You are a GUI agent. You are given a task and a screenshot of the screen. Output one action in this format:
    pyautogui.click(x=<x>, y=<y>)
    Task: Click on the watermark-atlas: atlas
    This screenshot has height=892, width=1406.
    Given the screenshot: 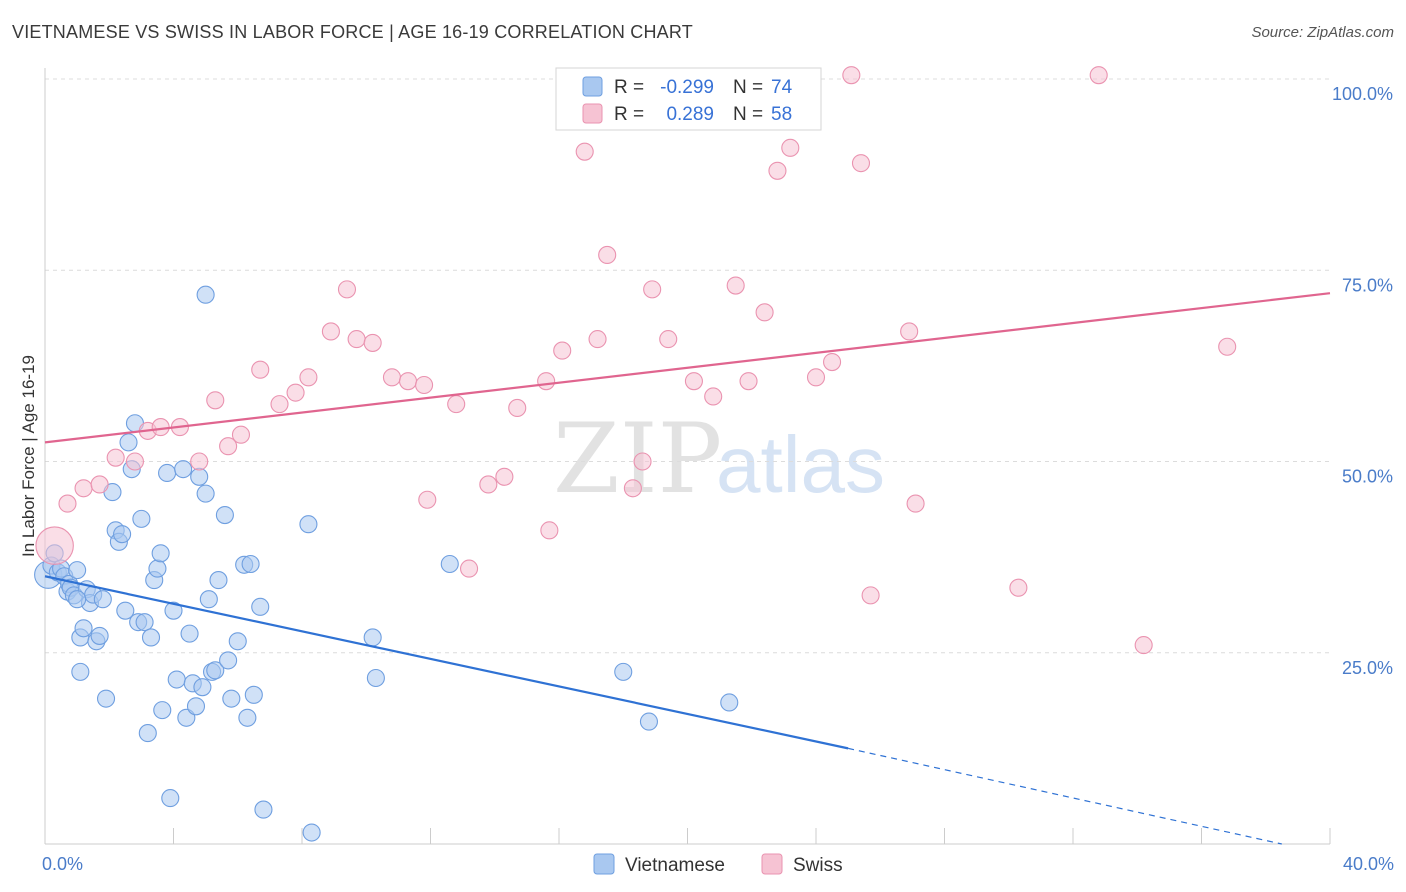 What is the action you would take?
    pyautogui.click(x=800, y=464)
    